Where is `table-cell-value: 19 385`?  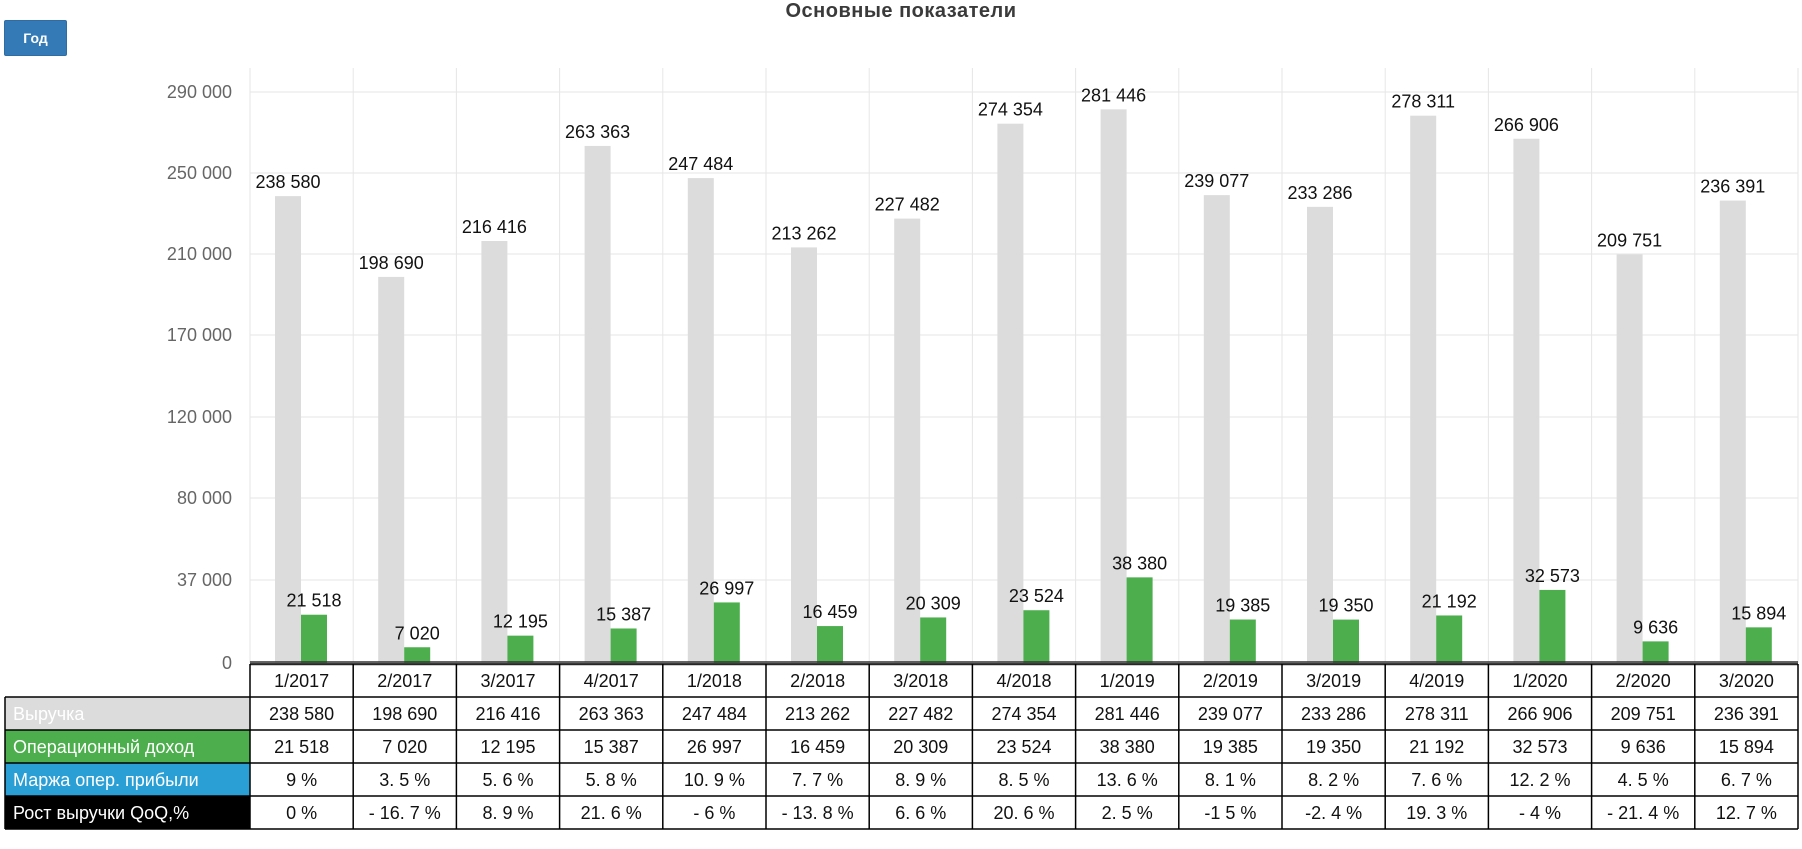
table-cell-value: 19 385 is located at coordinates (1230, 747).